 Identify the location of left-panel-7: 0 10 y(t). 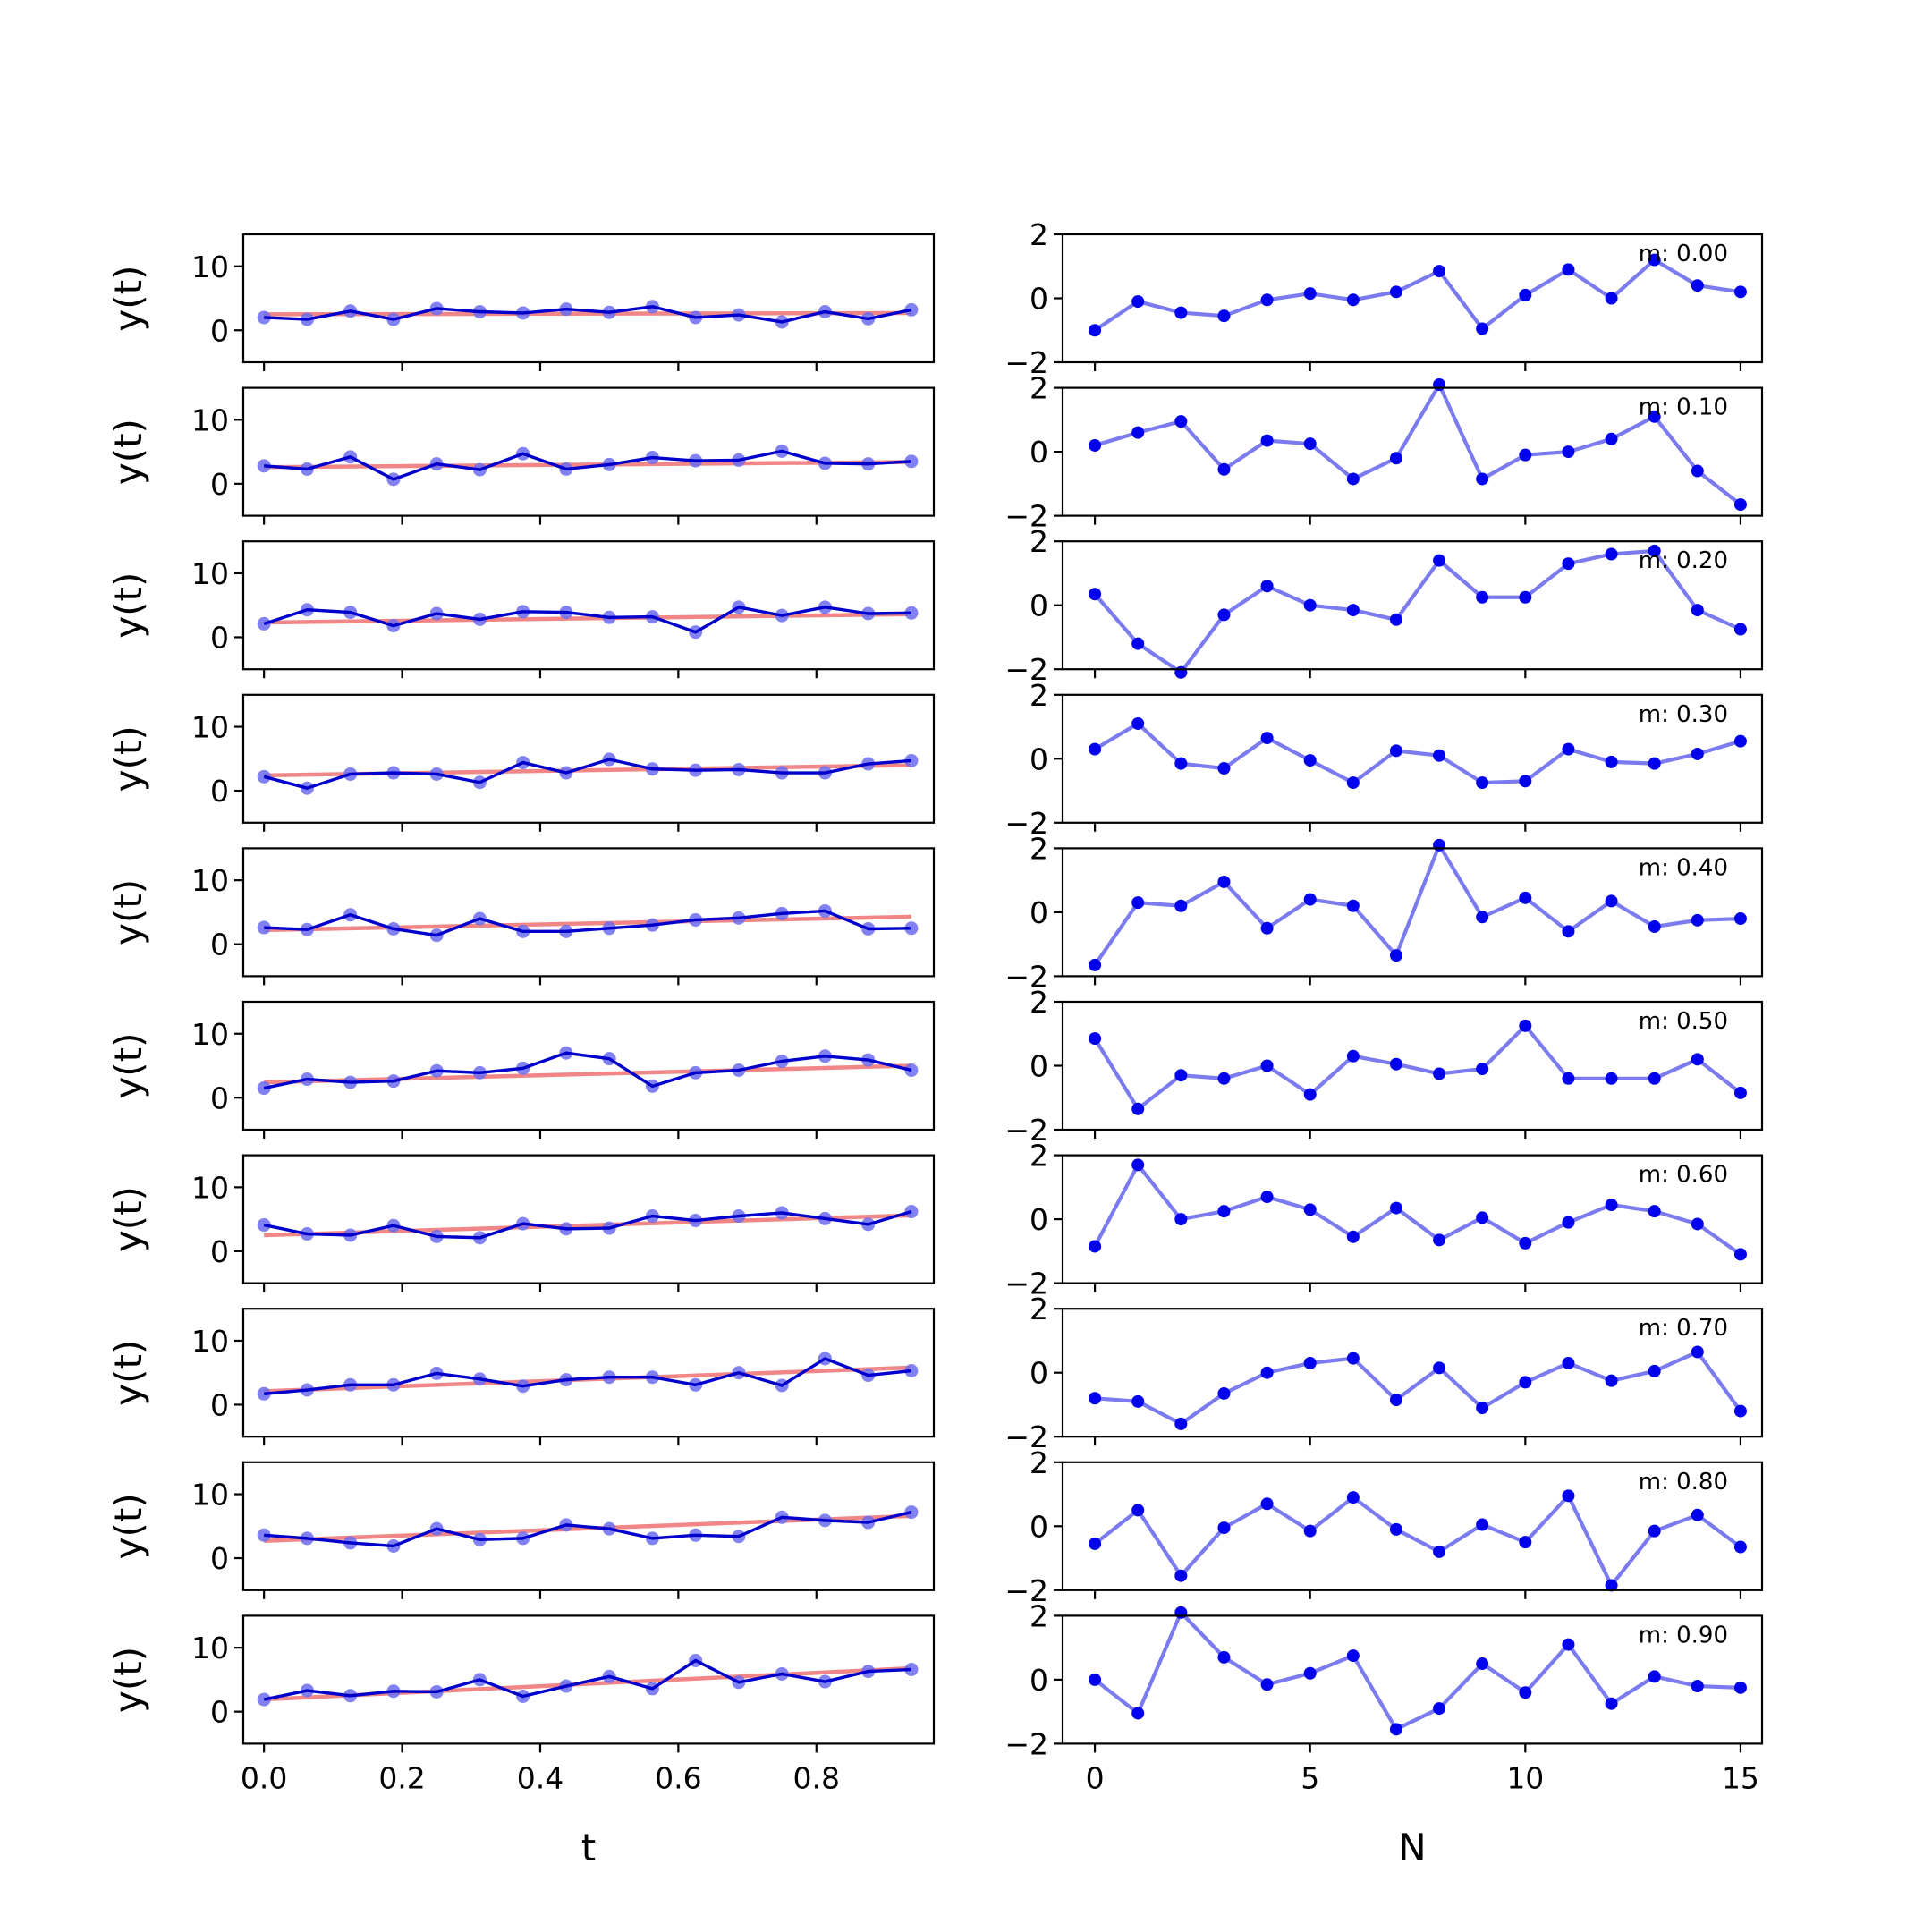
(521, 1377).